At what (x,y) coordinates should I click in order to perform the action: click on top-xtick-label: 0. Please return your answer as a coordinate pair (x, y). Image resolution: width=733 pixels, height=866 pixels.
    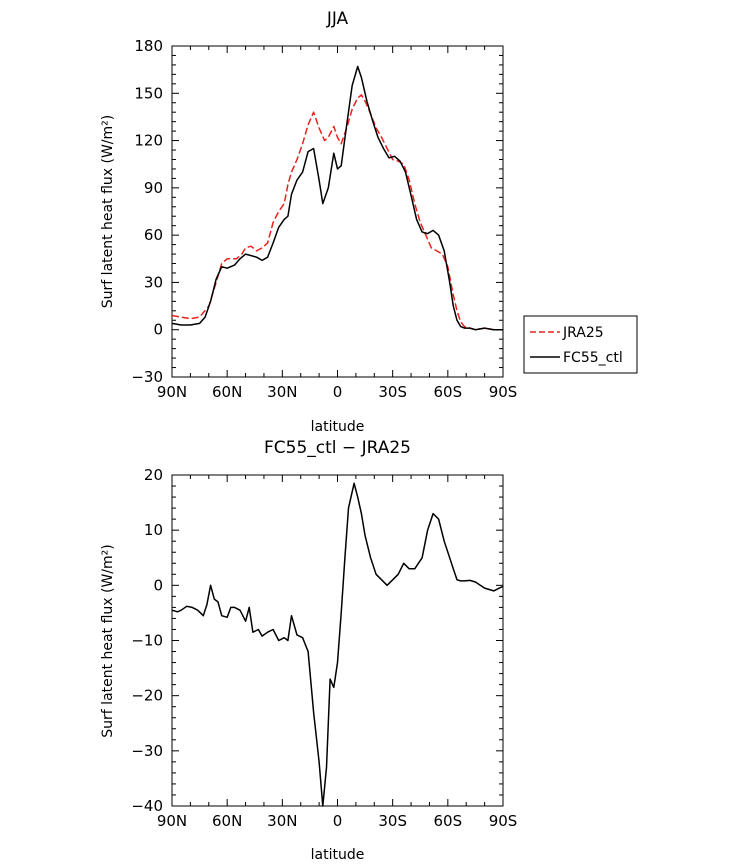
    Looking at the image, I should click on (338, 392).